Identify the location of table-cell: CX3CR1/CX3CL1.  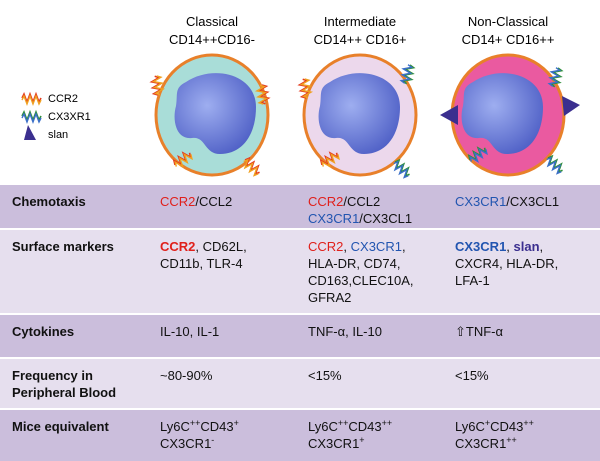
(507, 201).